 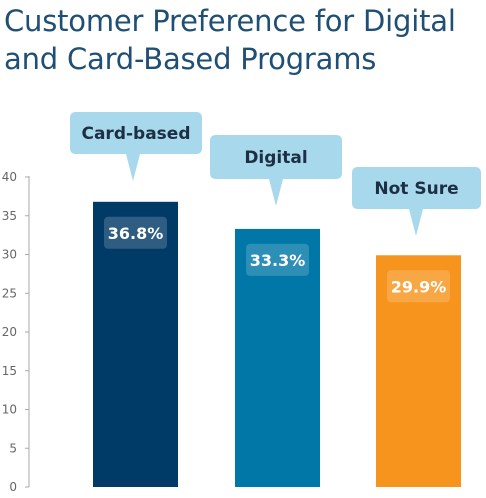 I want to click on category-label: Digital, so click(x=275, y=158).